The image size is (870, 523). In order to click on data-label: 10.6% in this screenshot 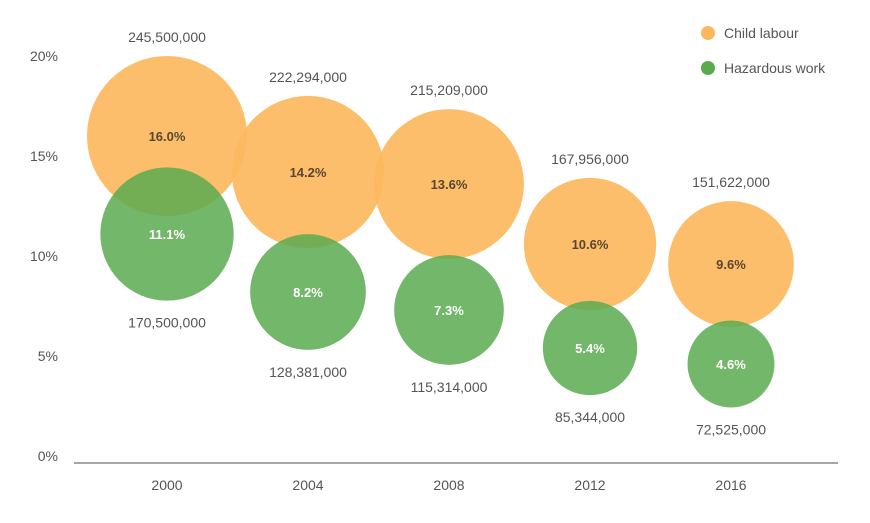, I will do `click(590, 244)`.